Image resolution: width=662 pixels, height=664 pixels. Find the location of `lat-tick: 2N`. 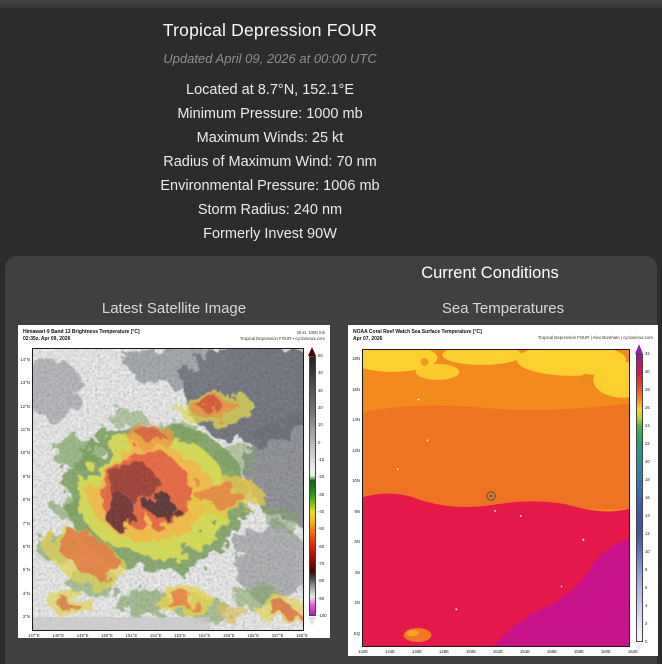

lat-tick: 2N is located at coordinates (357, 603).